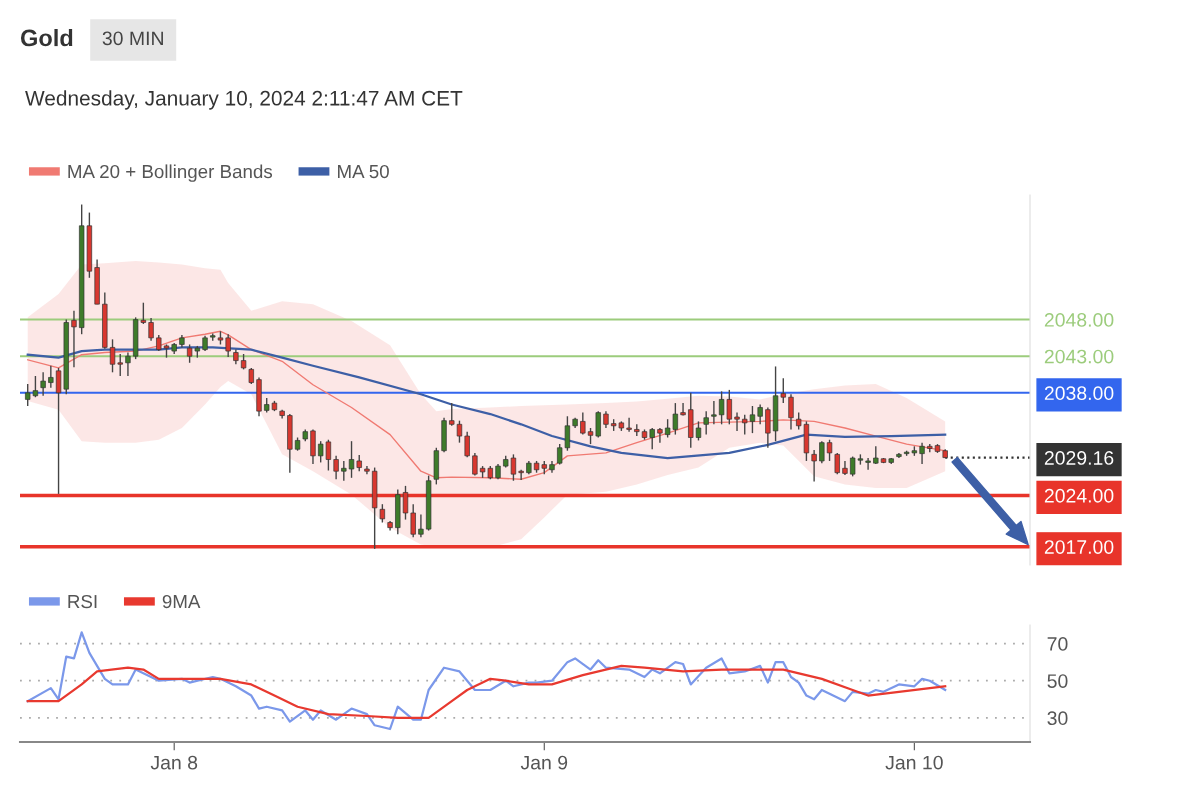  Describe the element at coordinates (132, 38) in the screenshot. I see `chart-subtitle: 30 MIN` at that location.